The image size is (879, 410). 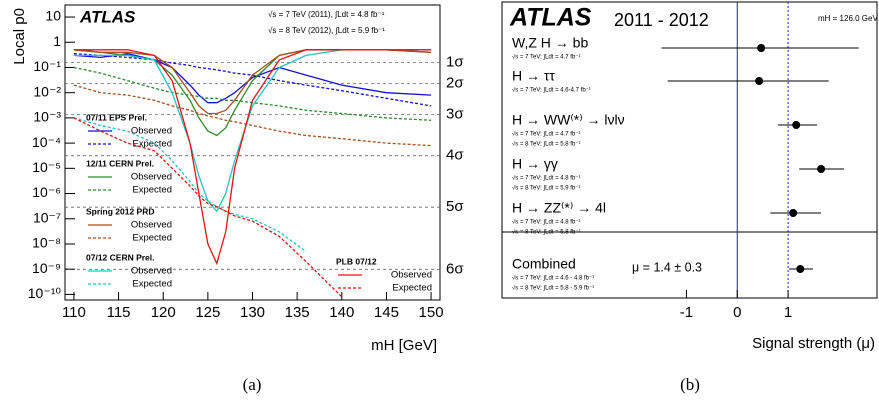 I want to click on x-tick-label: 140, so click(x=341, y=312).